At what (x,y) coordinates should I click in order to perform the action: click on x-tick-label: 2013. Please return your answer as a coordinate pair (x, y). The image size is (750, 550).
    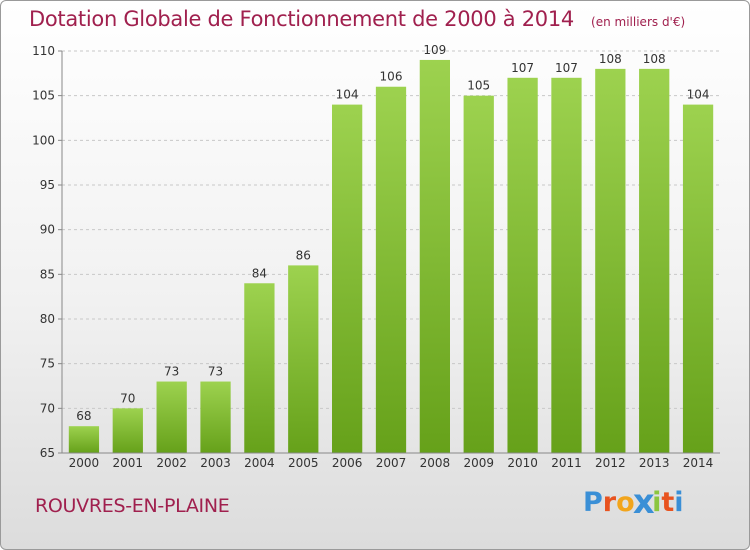
    Looking at the image, I should click on (654, 463).